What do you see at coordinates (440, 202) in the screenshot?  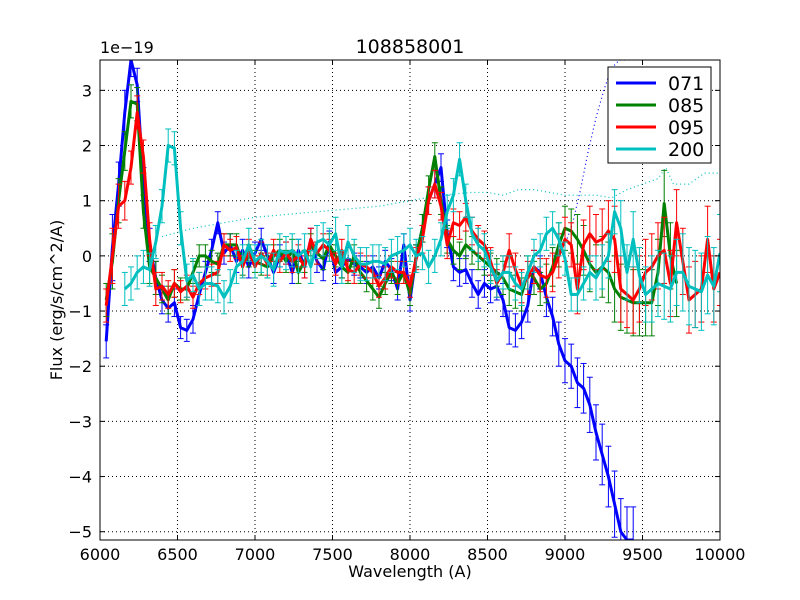 I see `dotted-line-200-threshold` at bounding box center [440, 202].